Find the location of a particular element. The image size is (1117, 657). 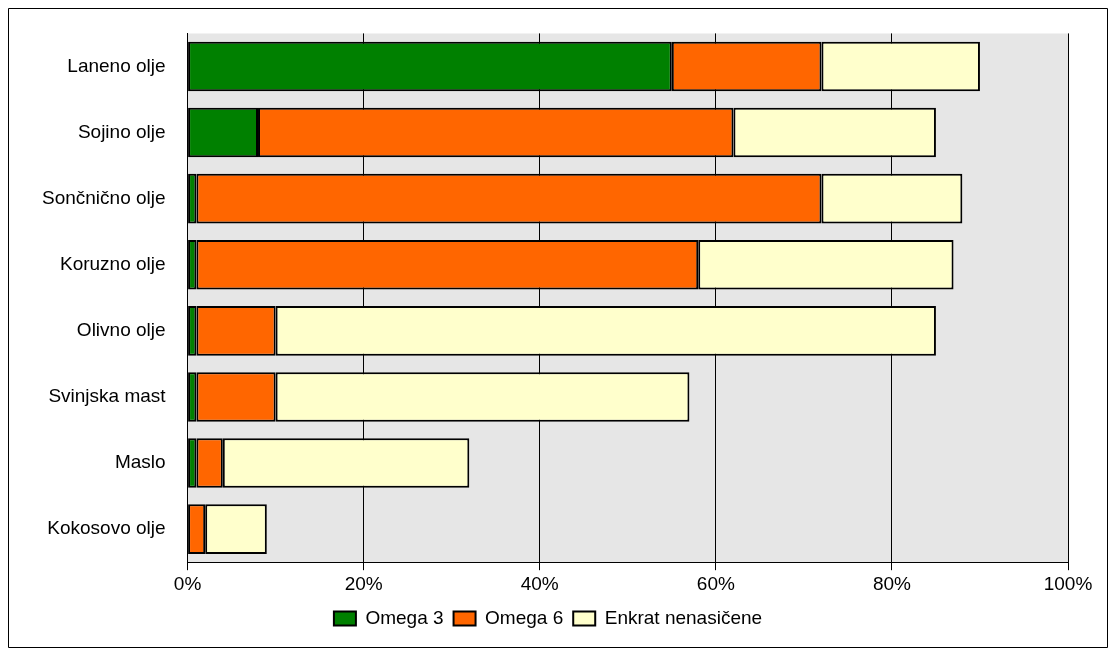

legend-label: Enkrat nenasičene is located at coordinates (683, 617).